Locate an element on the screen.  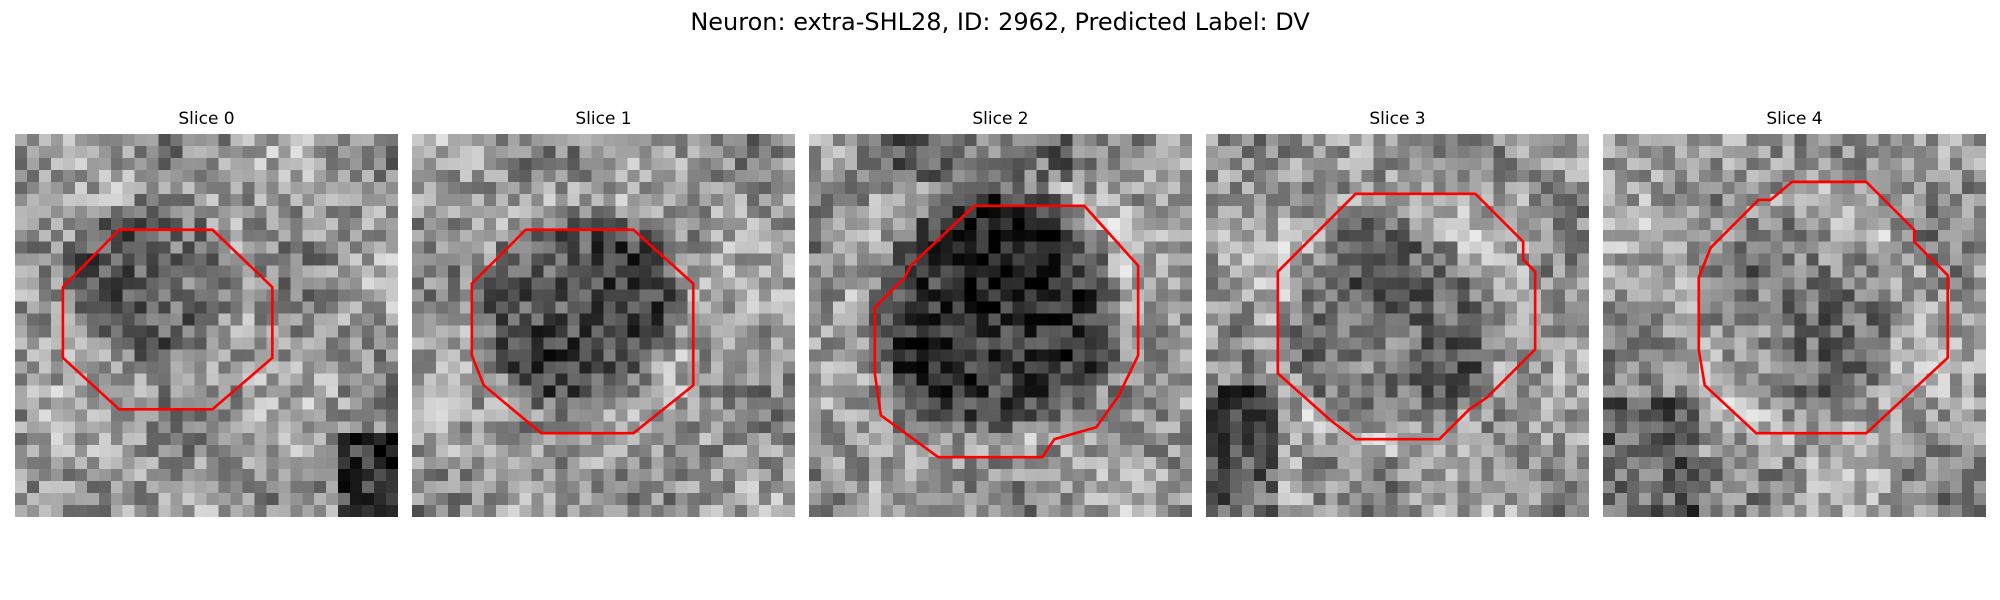
slice-panel-1: Slice 1 is located at coordinates (603, 314).